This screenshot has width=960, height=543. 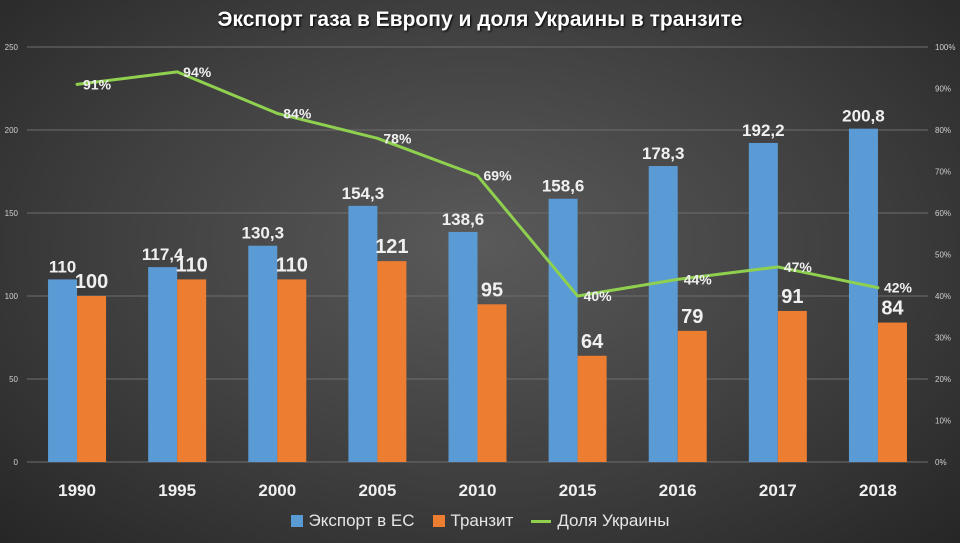 I want to click on y-right-tick-label: 70%, so click(x=943, y=172).